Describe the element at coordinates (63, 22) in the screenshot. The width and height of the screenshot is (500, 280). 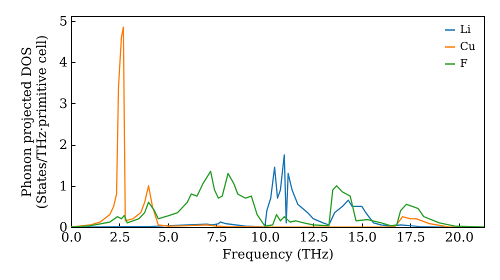
I see `y-tick-label: 5` at that location.